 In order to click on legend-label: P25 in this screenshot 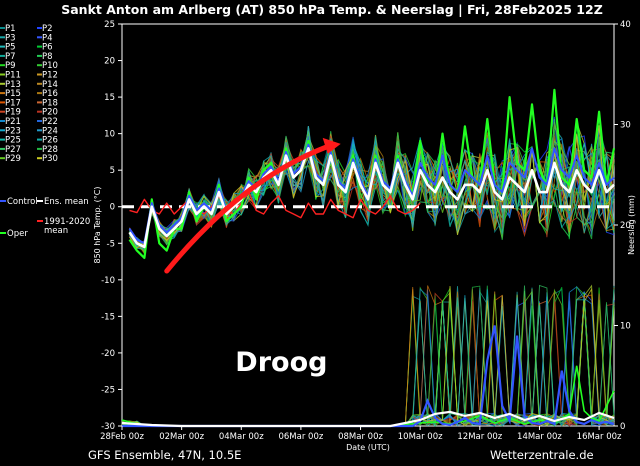, I will do `click(13, 141)`.